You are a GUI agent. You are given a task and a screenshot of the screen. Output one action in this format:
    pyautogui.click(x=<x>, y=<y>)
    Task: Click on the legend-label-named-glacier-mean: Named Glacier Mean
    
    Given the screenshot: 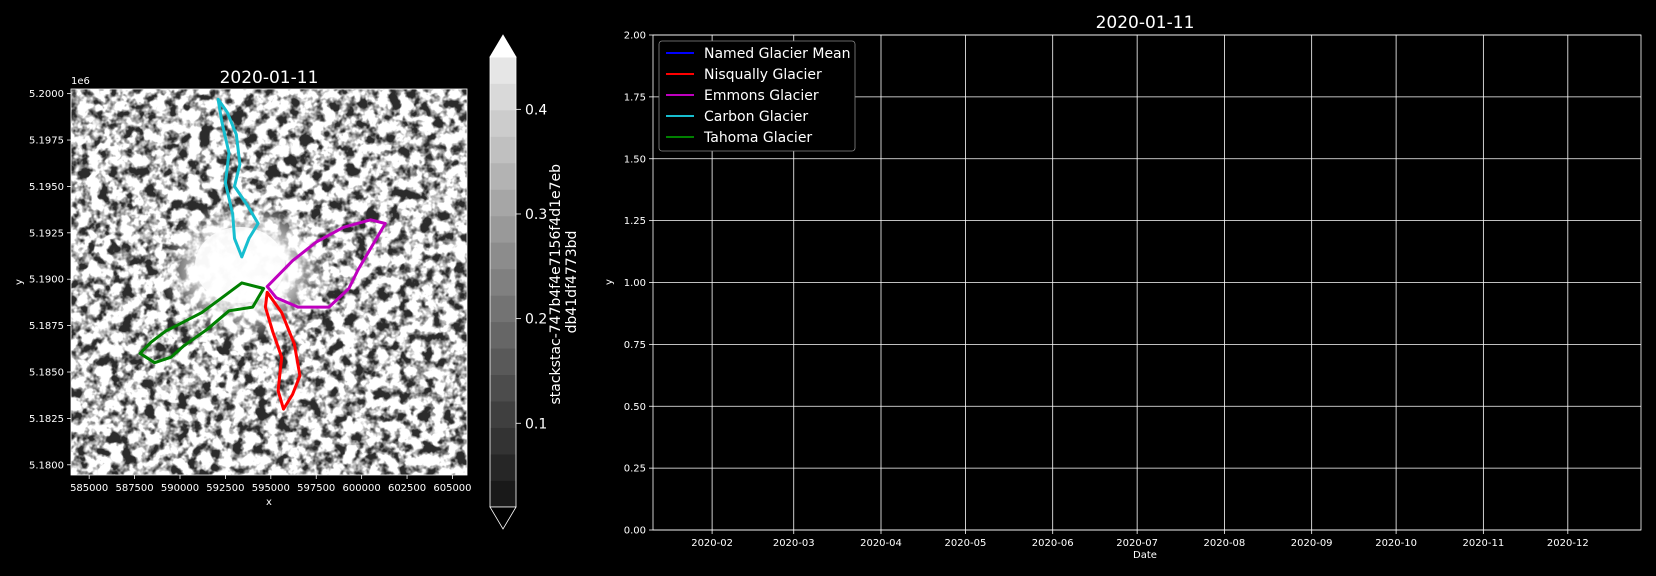 What is the action you would take?
    pyautogui.click(x=777, y=54)
    